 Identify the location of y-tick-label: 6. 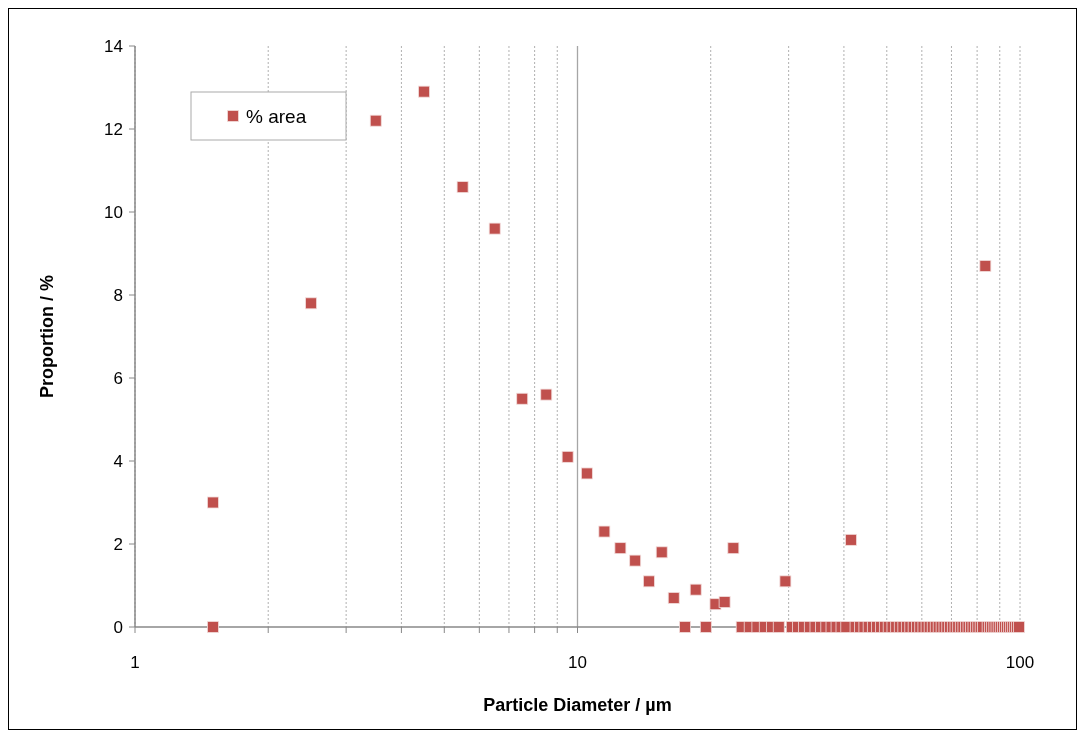
(118, 378).